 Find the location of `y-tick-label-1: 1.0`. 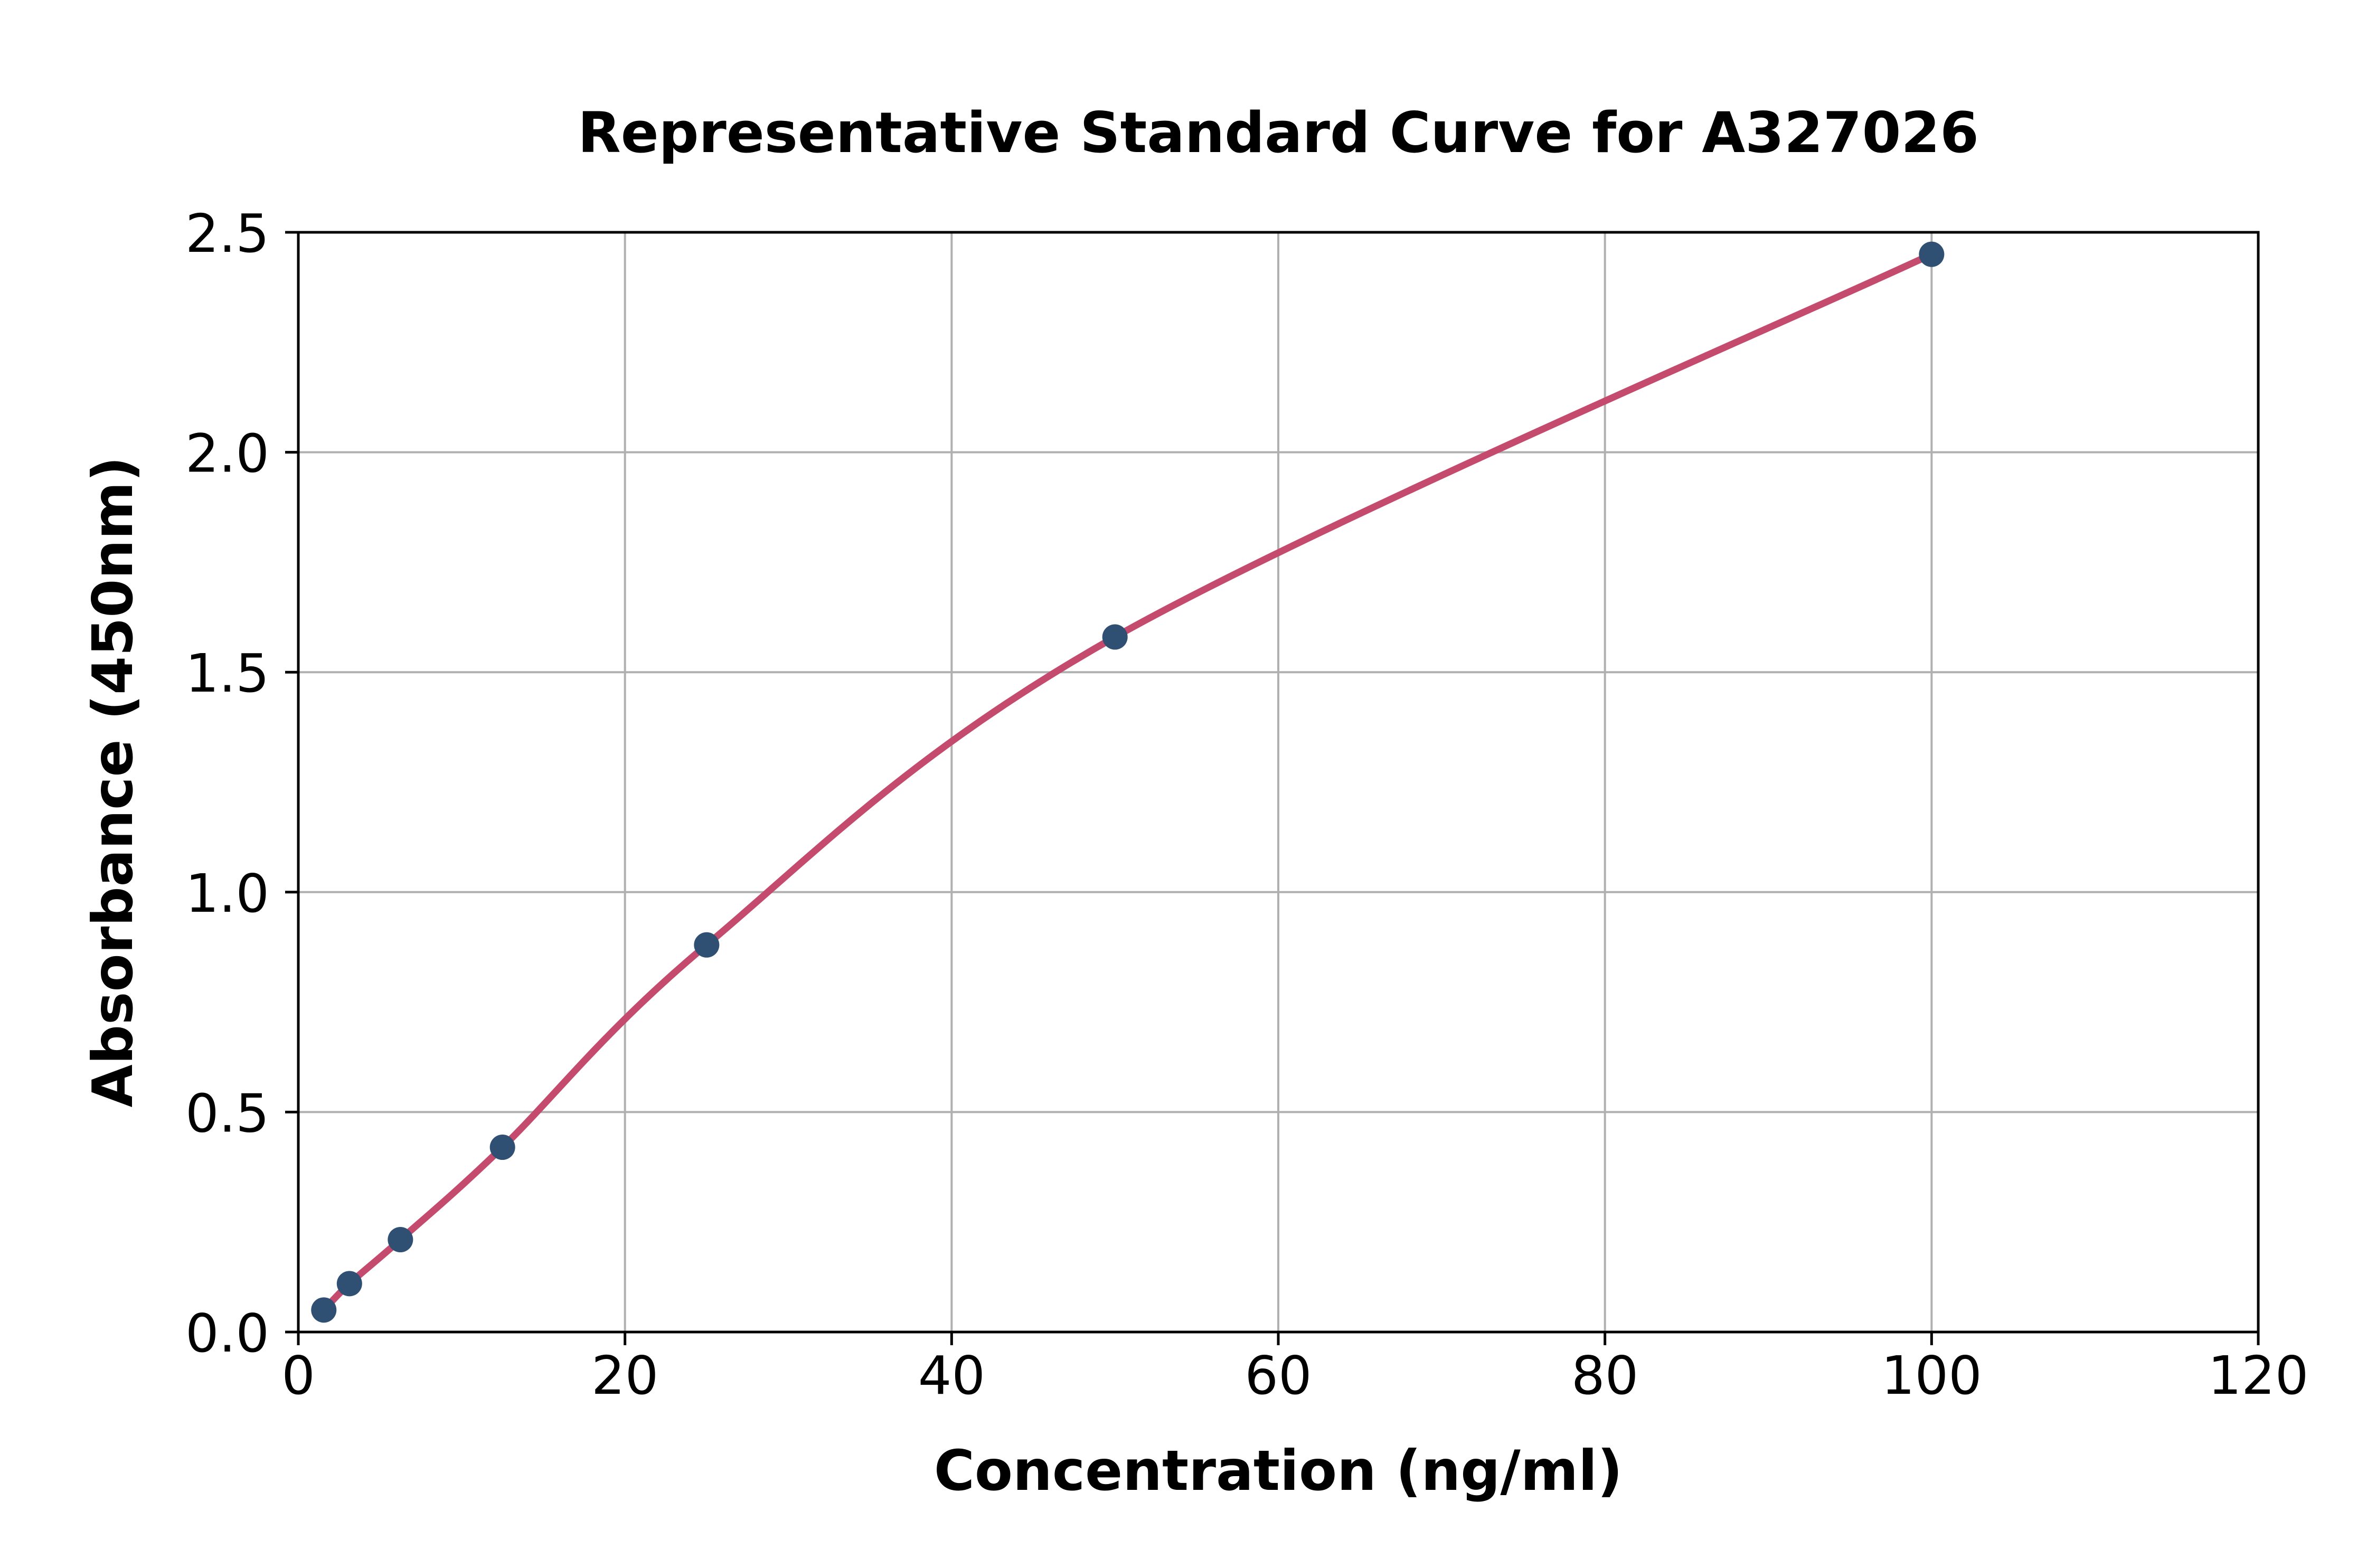

y-tick-label-1: 1.0 is located at coordinates (227, 893).